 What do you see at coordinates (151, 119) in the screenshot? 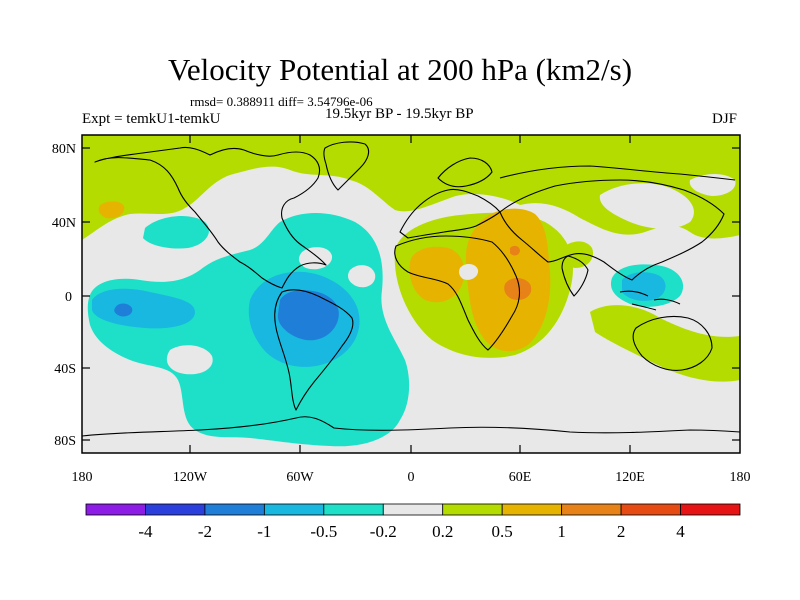
I see `experiment-label: Expt = temkU1-temkU` at bounding box center [151, 119].